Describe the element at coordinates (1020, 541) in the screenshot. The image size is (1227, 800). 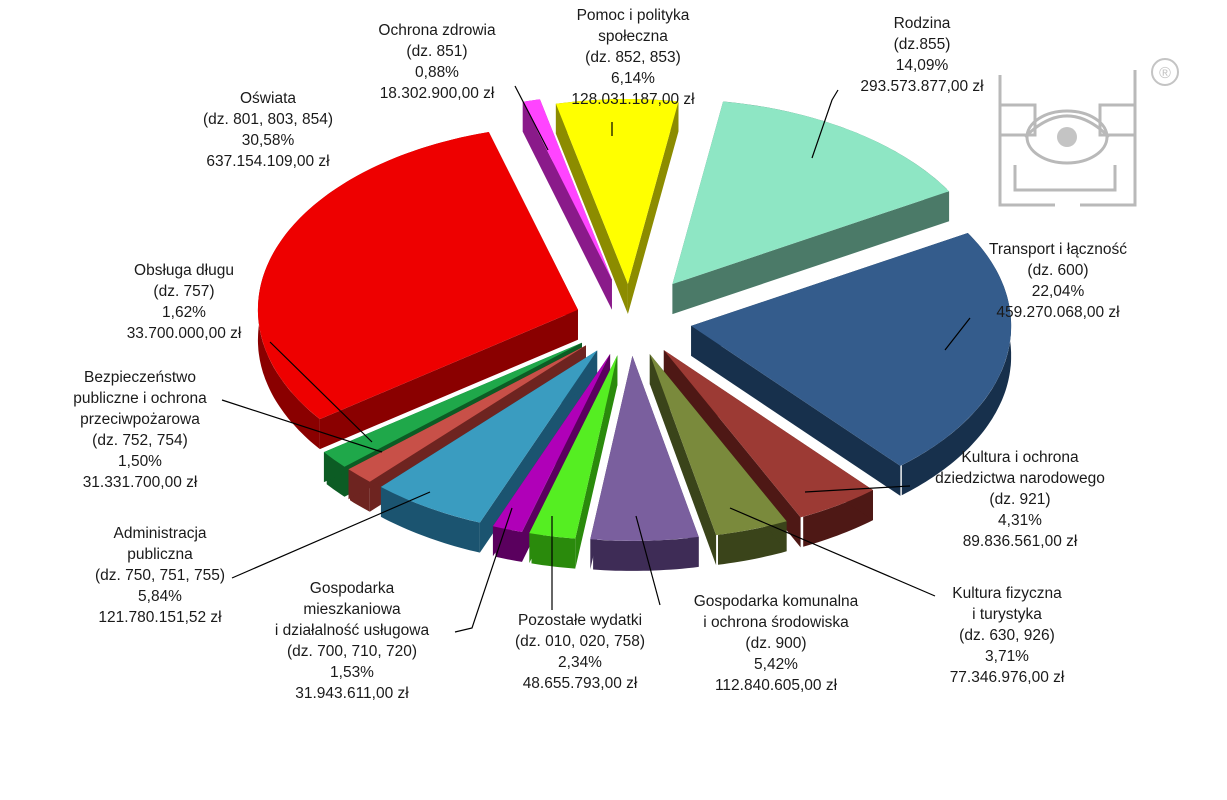
I see `slice-label-3-line-4: 89.836.561,00 zł` at that location.